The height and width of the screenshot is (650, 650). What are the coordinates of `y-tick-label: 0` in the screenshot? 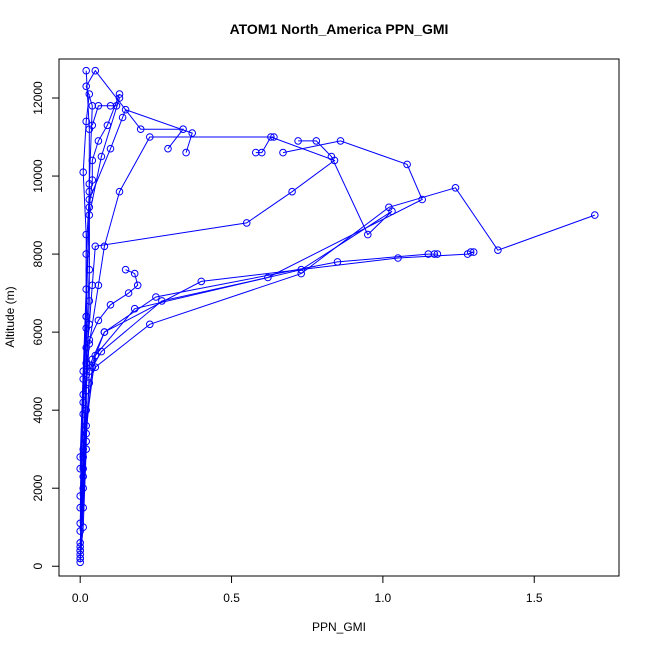 It's located at (38, 566).